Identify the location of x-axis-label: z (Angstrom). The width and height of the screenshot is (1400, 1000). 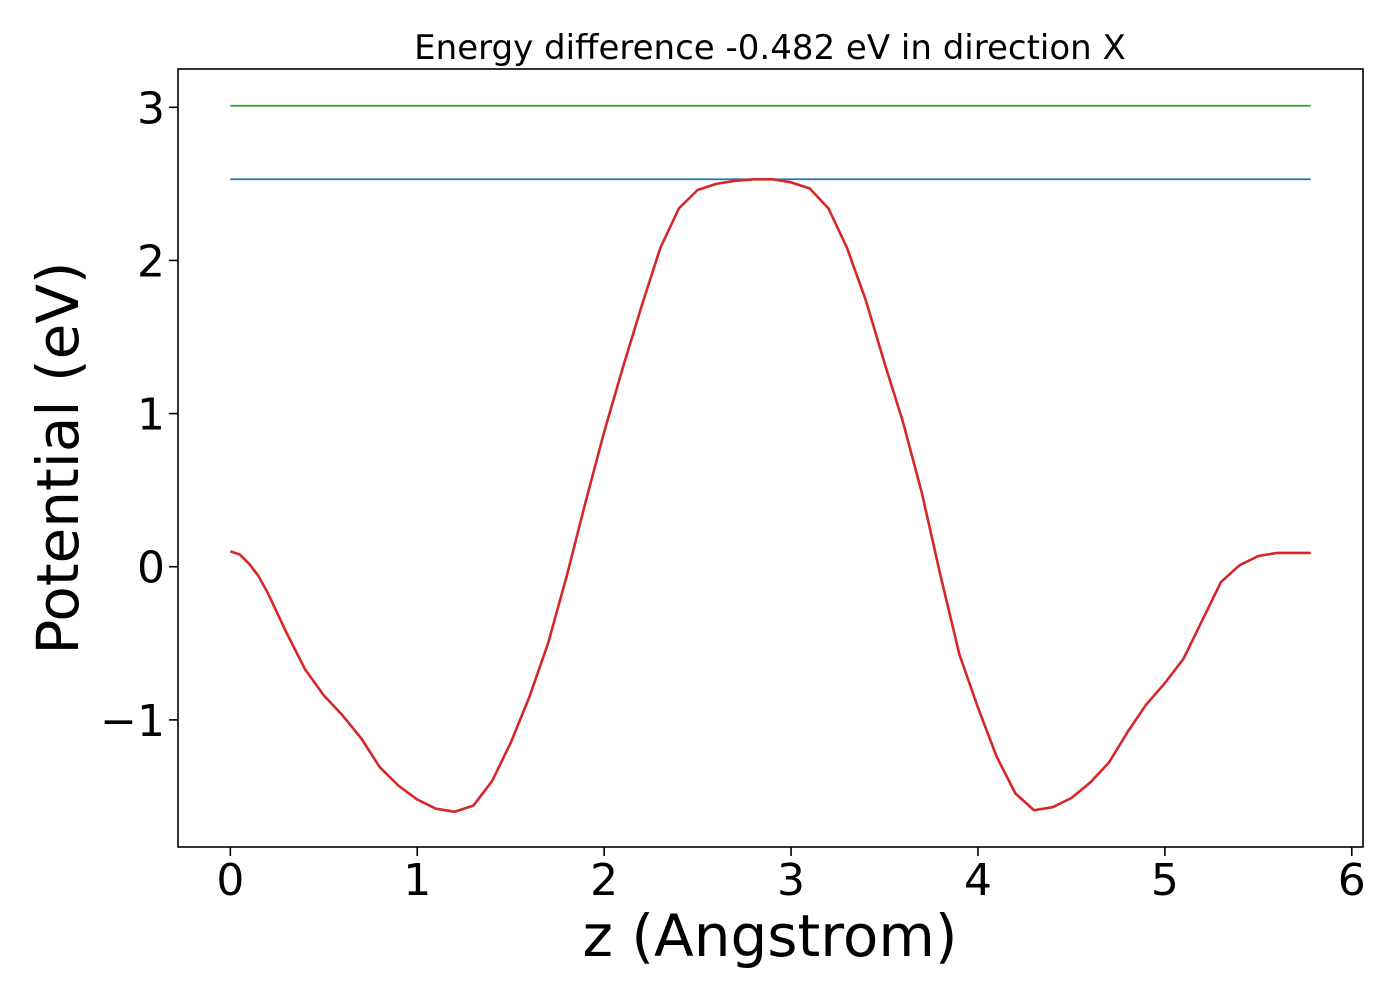
(770, 936).